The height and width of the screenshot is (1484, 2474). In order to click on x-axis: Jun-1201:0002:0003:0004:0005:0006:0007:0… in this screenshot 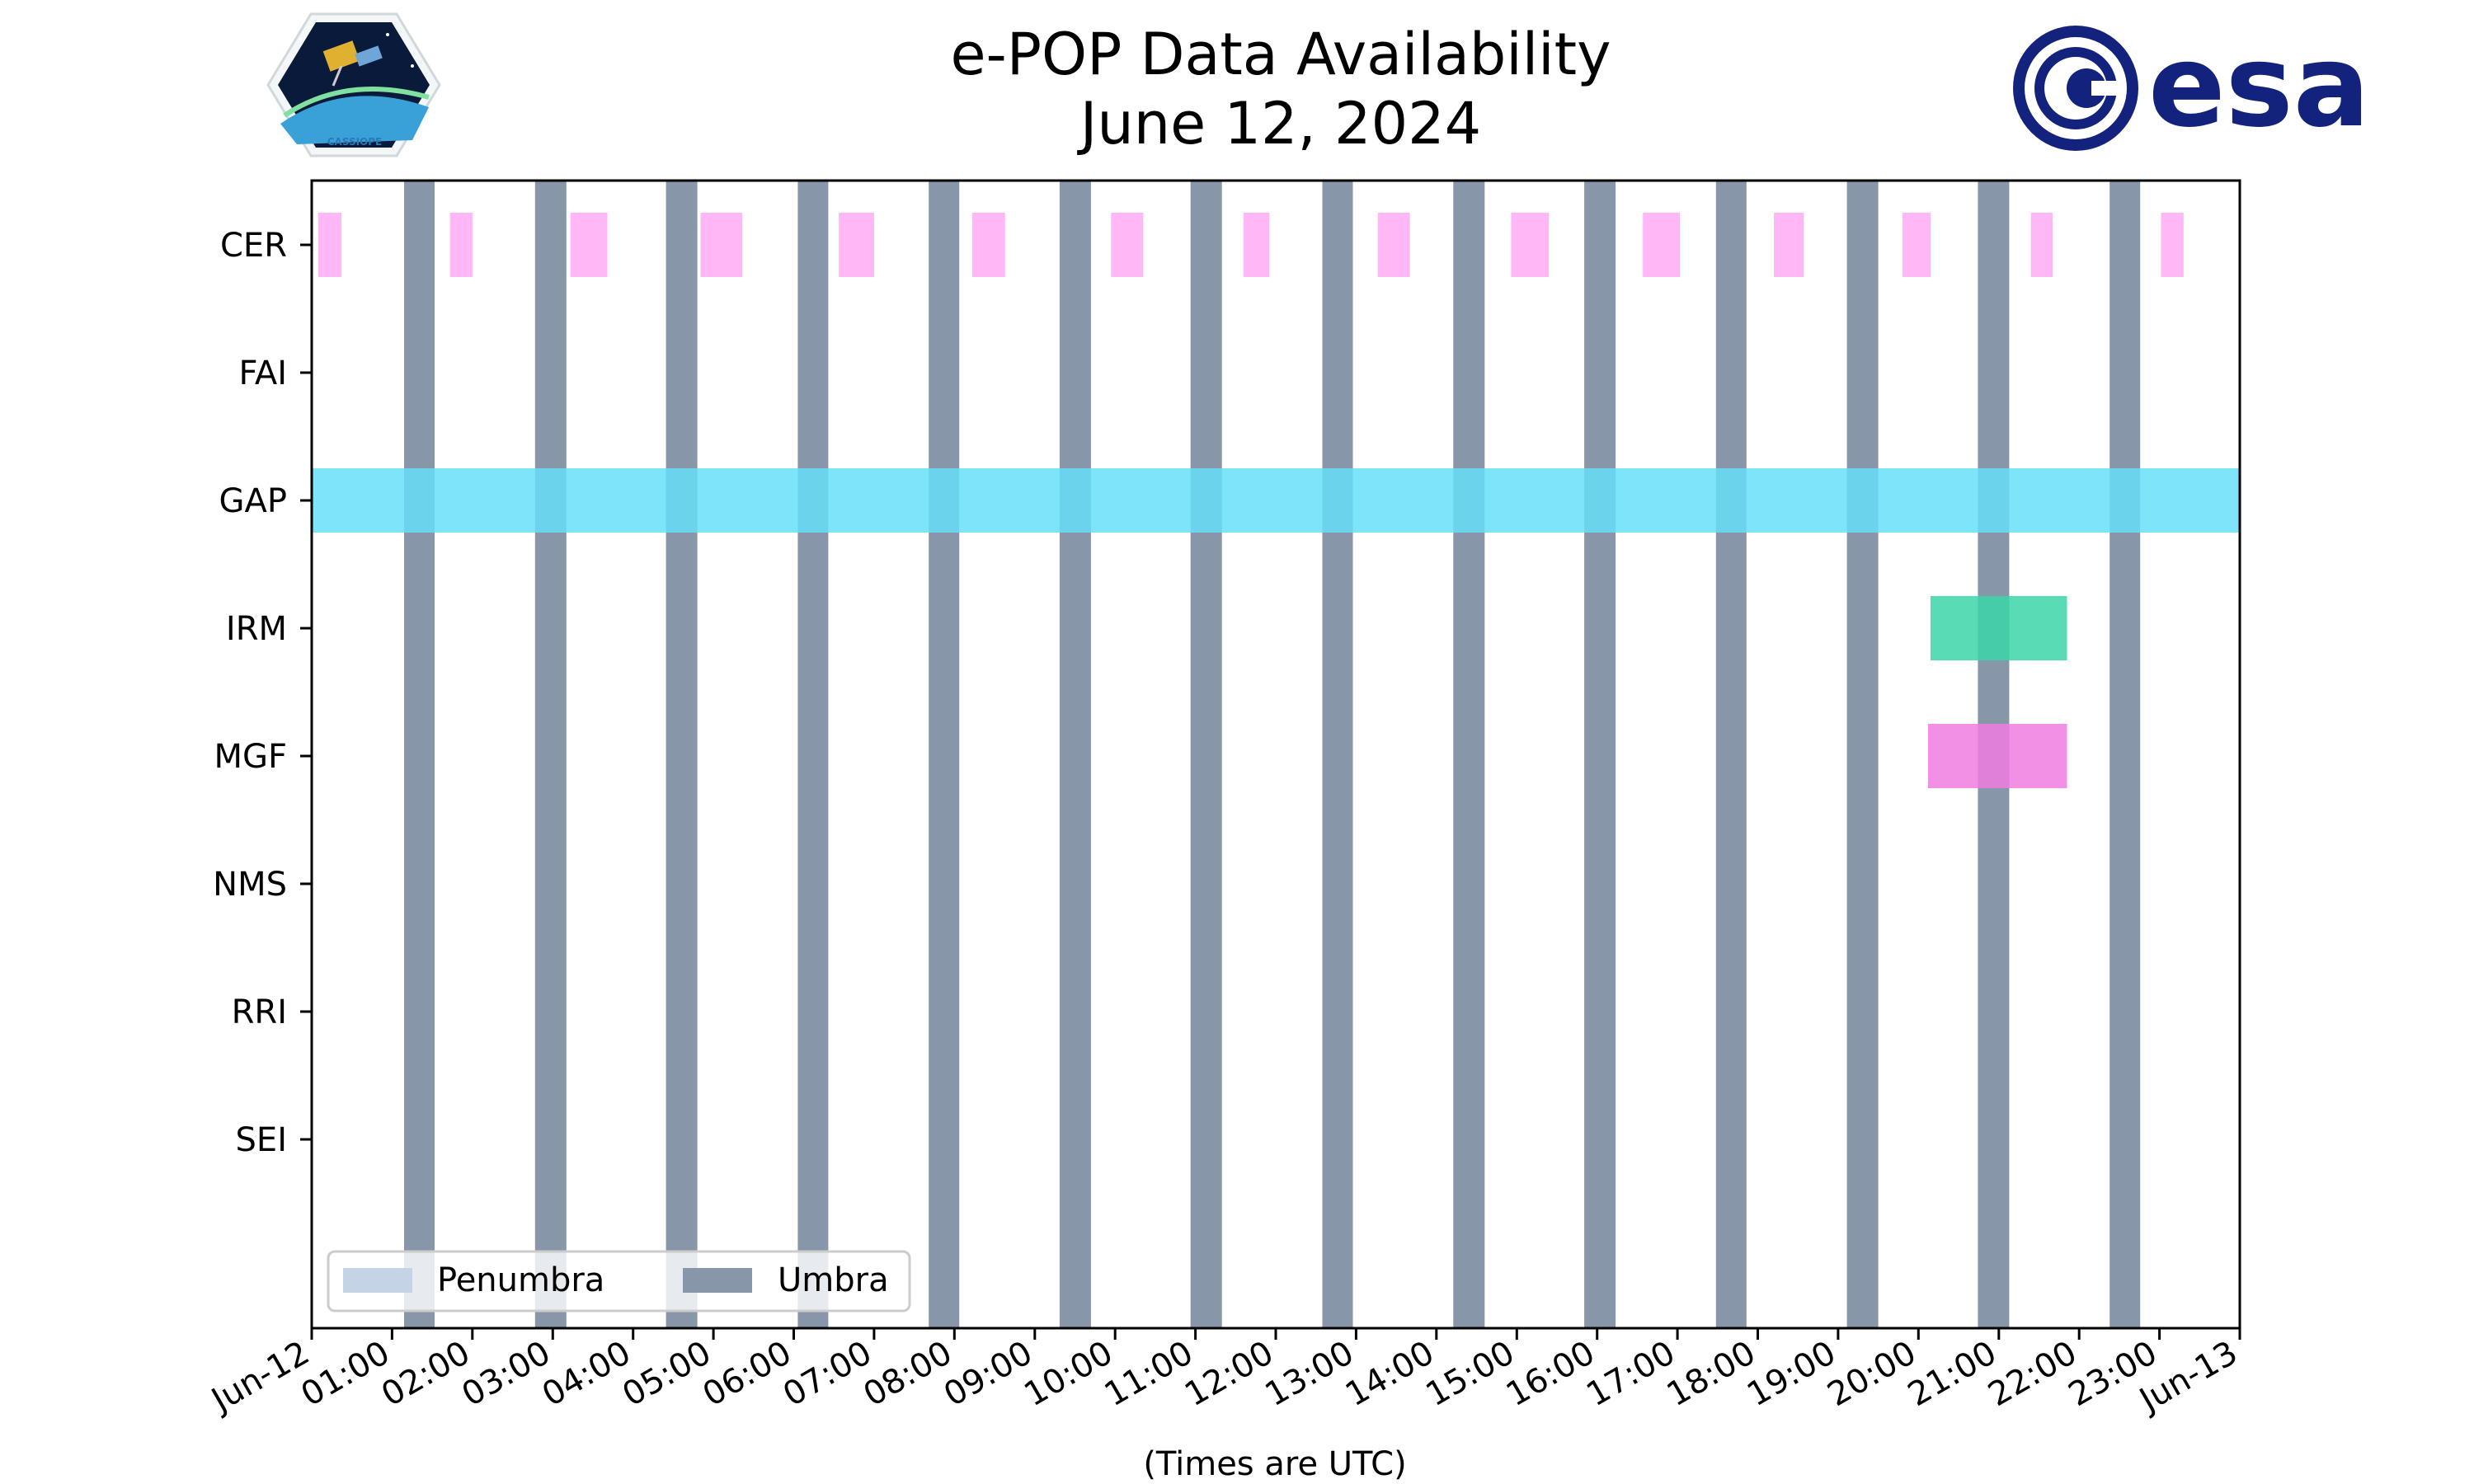, I will do `click(1224, 1374)`.